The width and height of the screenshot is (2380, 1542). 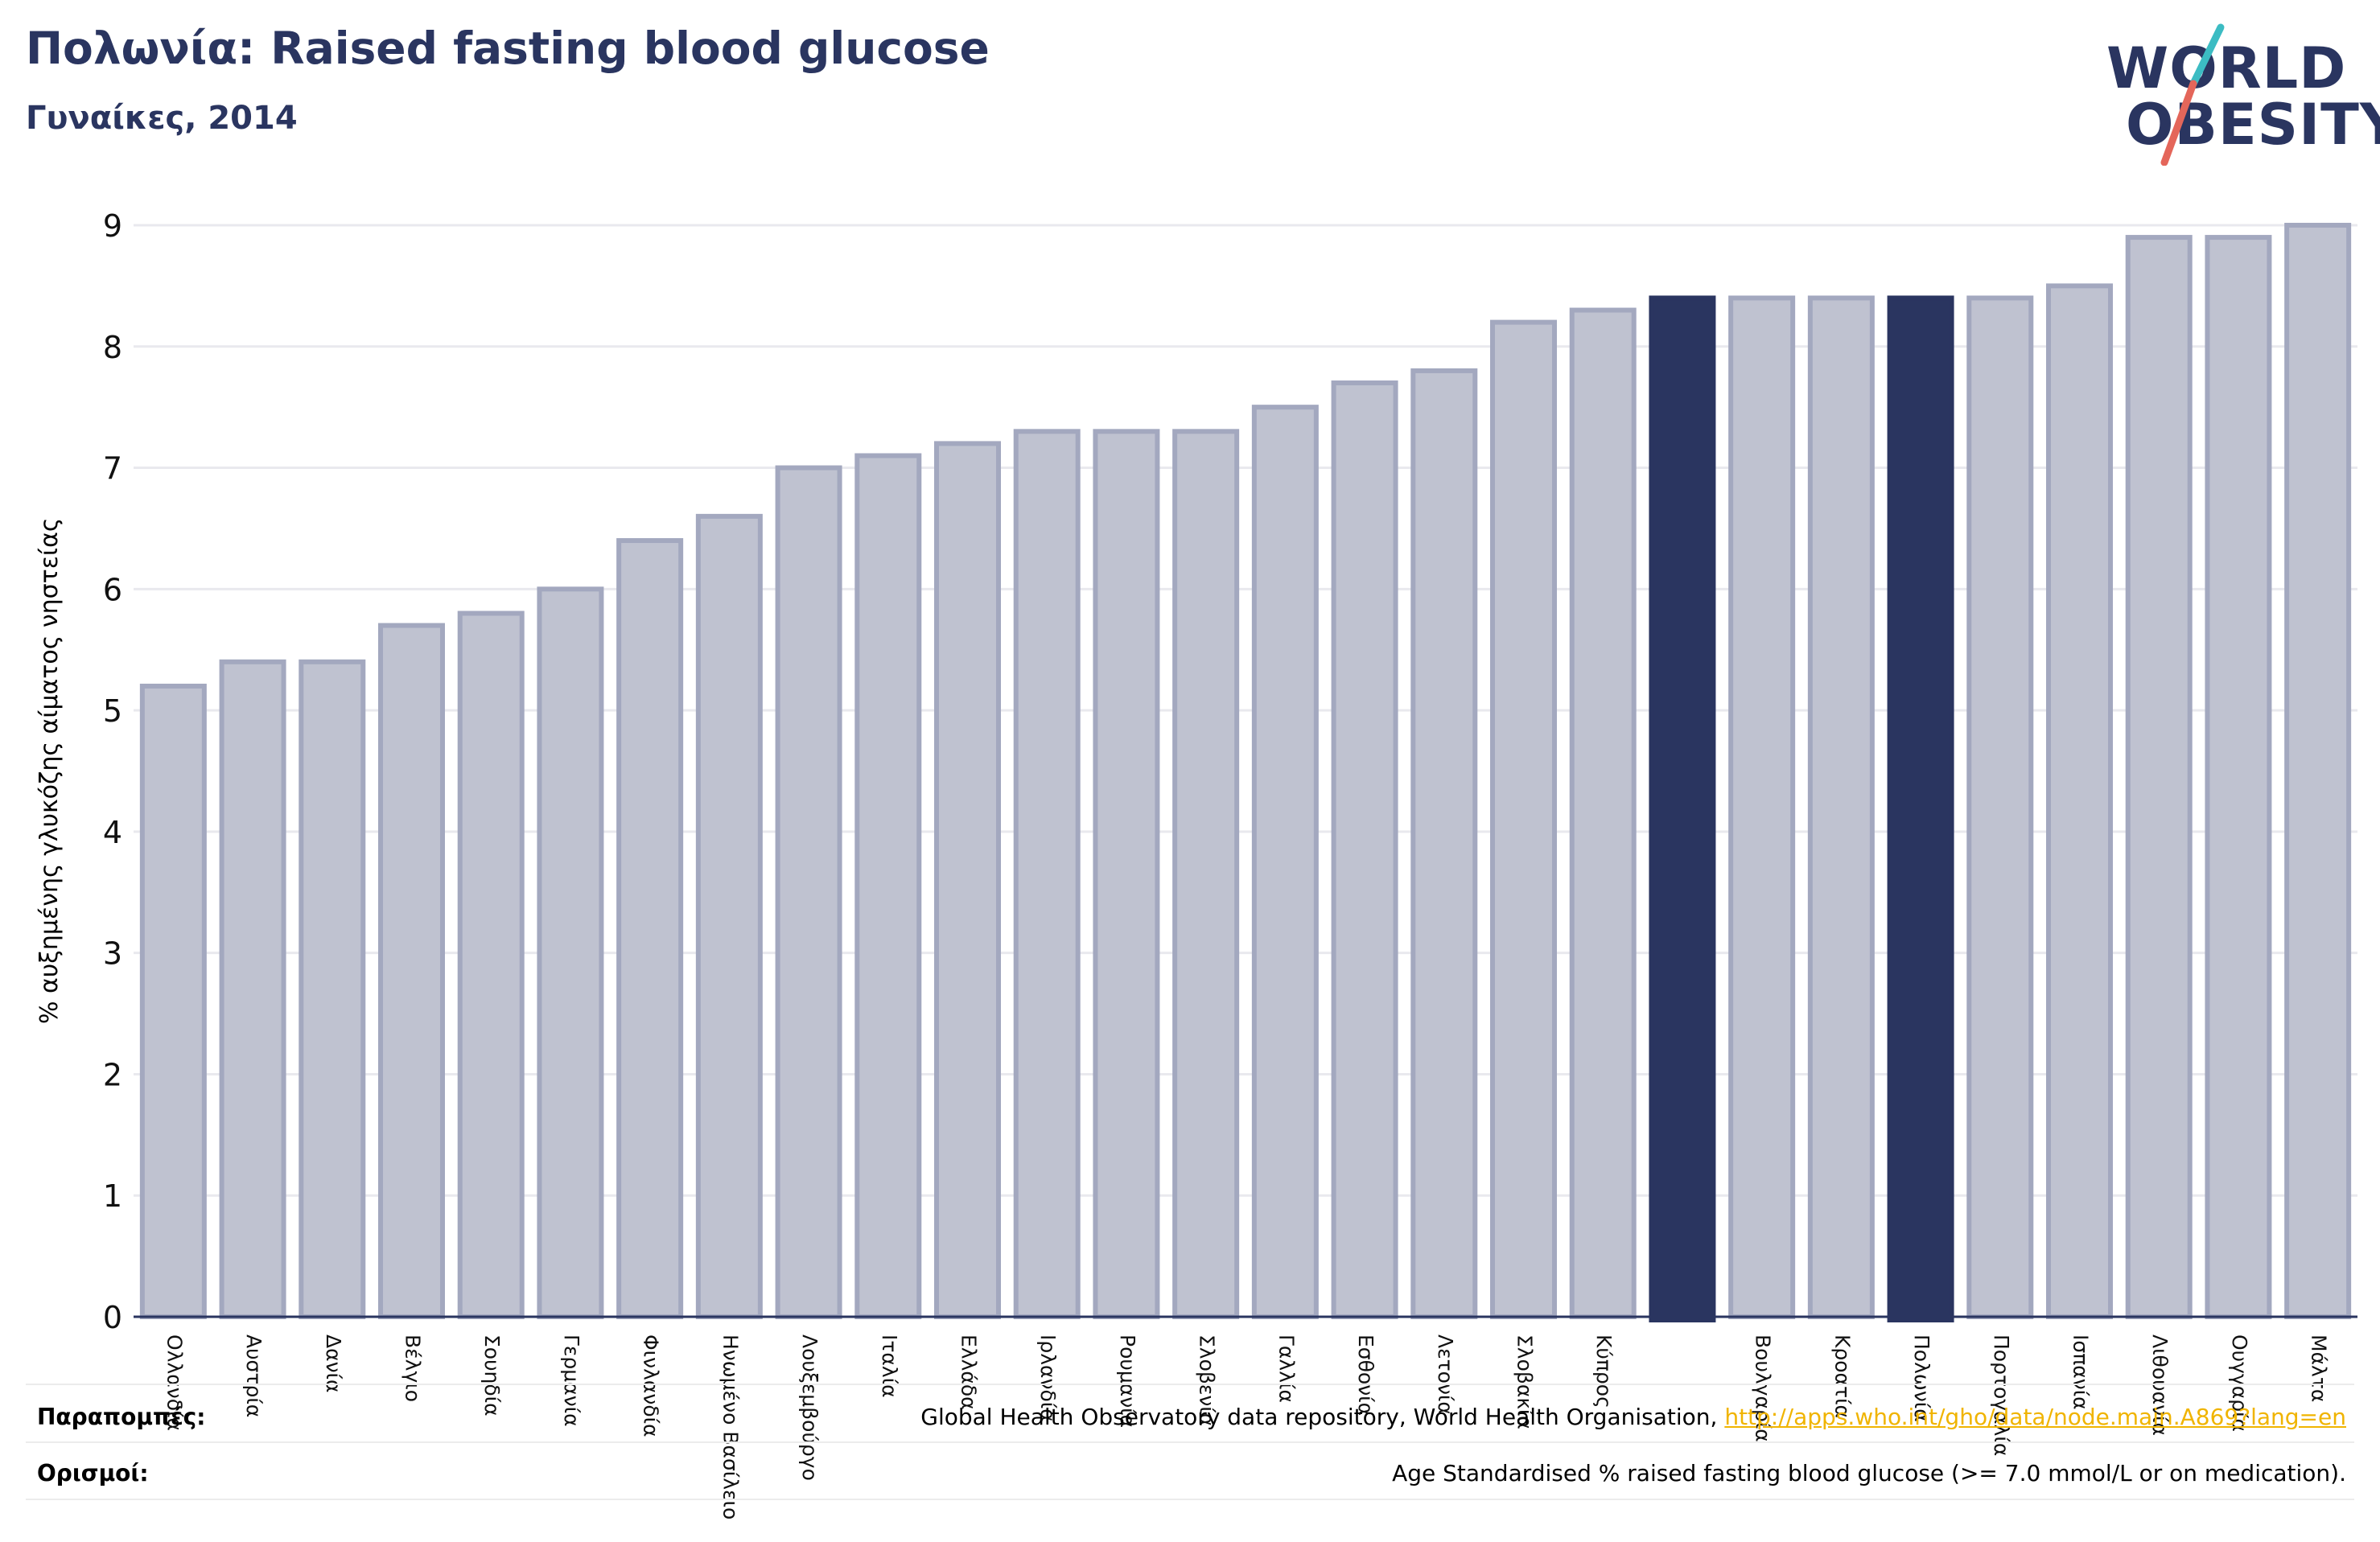 What do you see at coordinates (1190, 1442) in the screenshot?
I see `footer-divider-middle` at bounding box center [1190, 1442].